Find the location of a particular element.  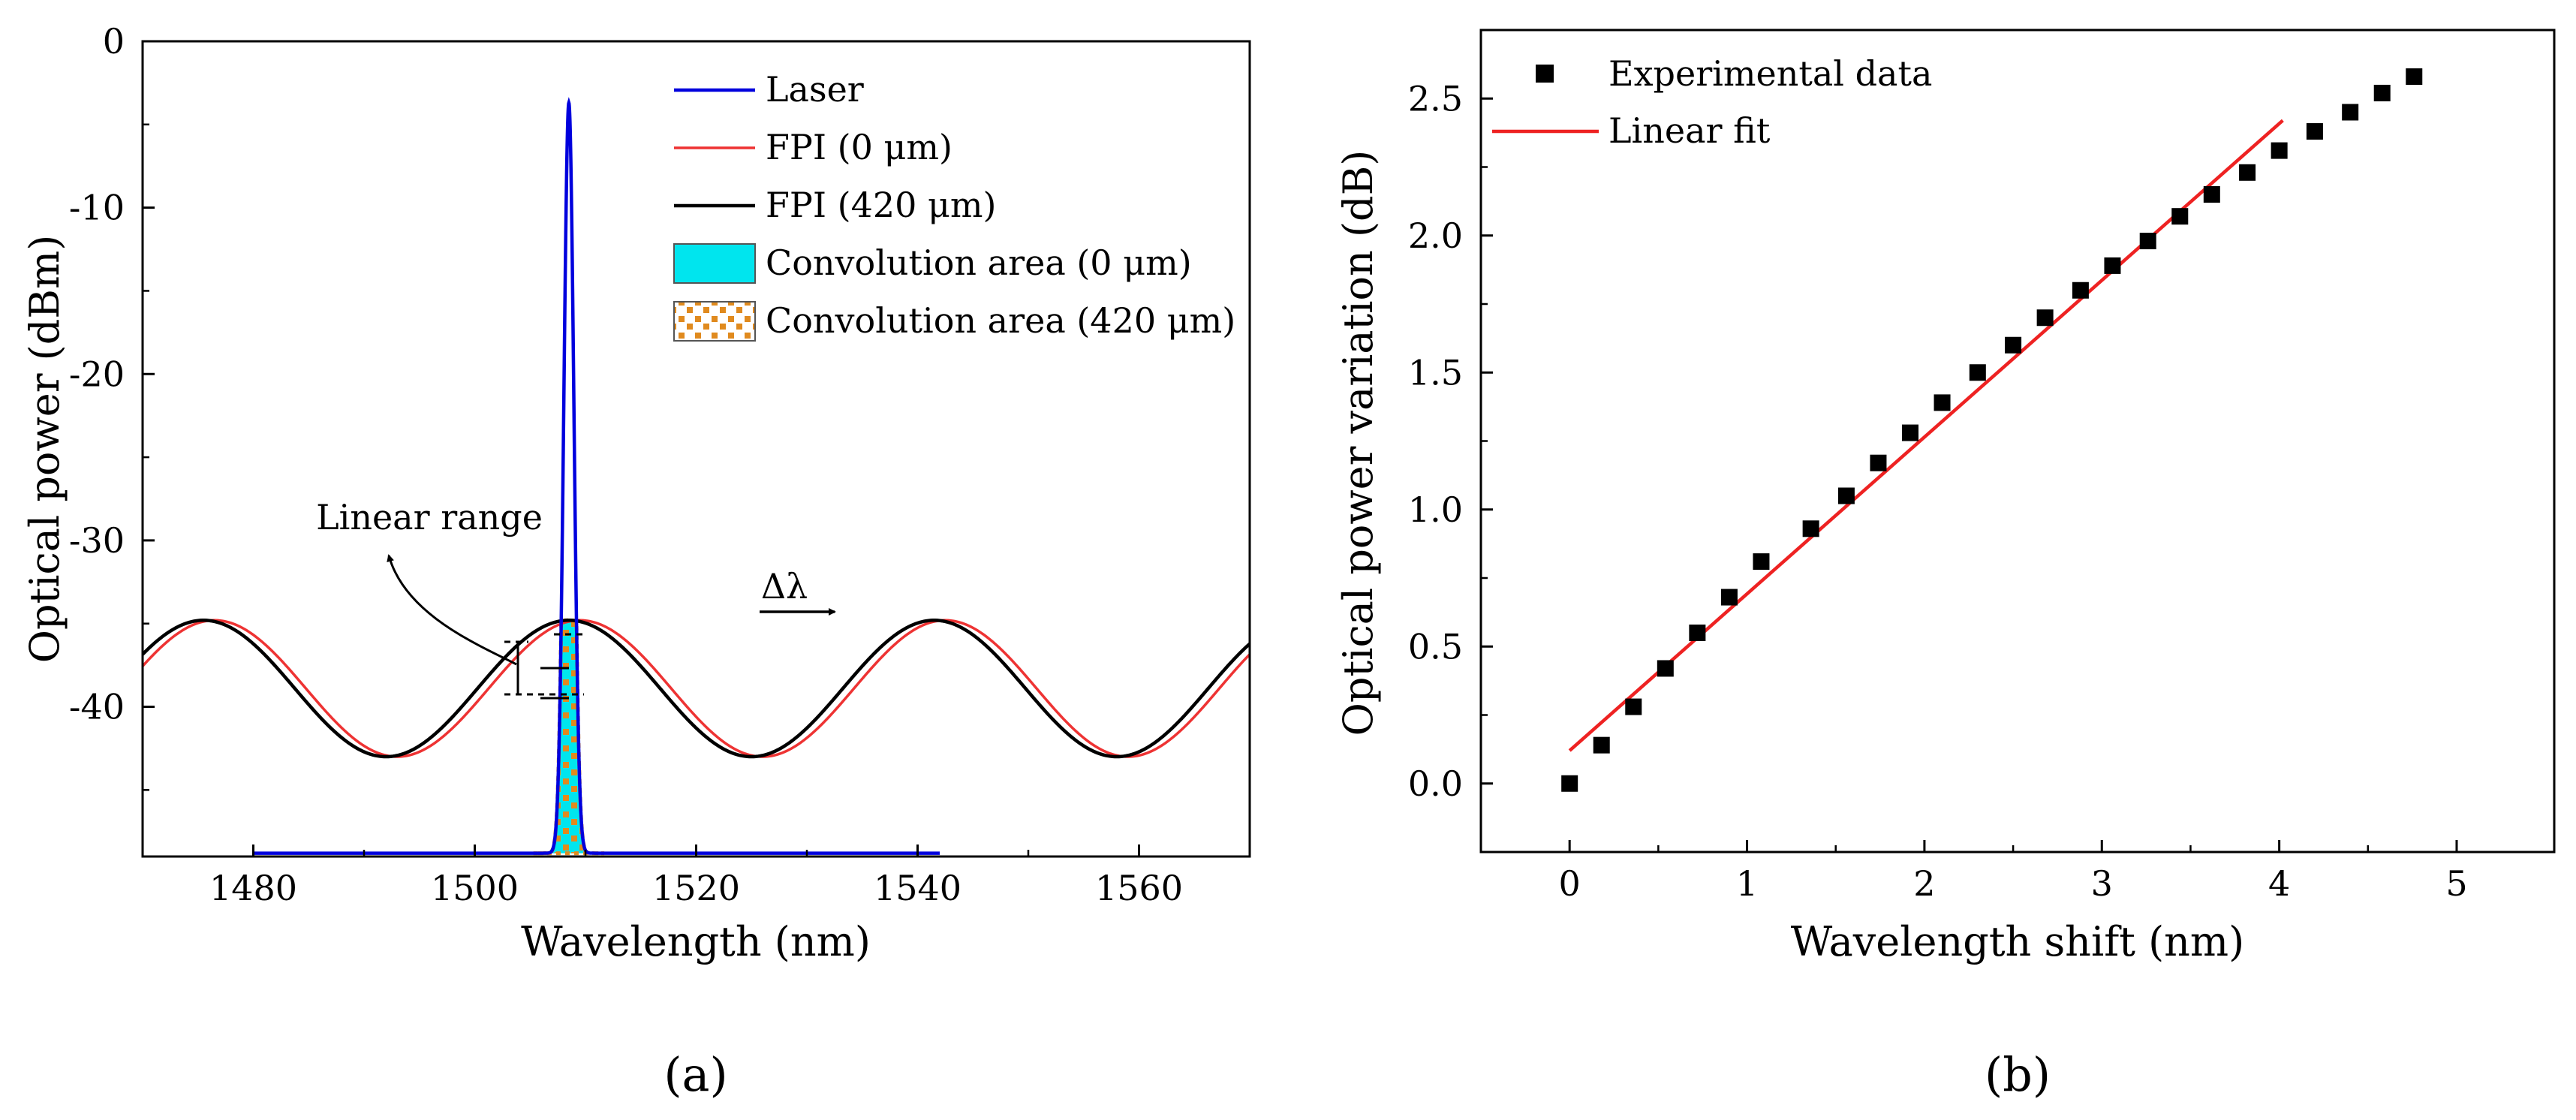

annotation-delta-lambda: Δλ is located at coordinates (784, 586).